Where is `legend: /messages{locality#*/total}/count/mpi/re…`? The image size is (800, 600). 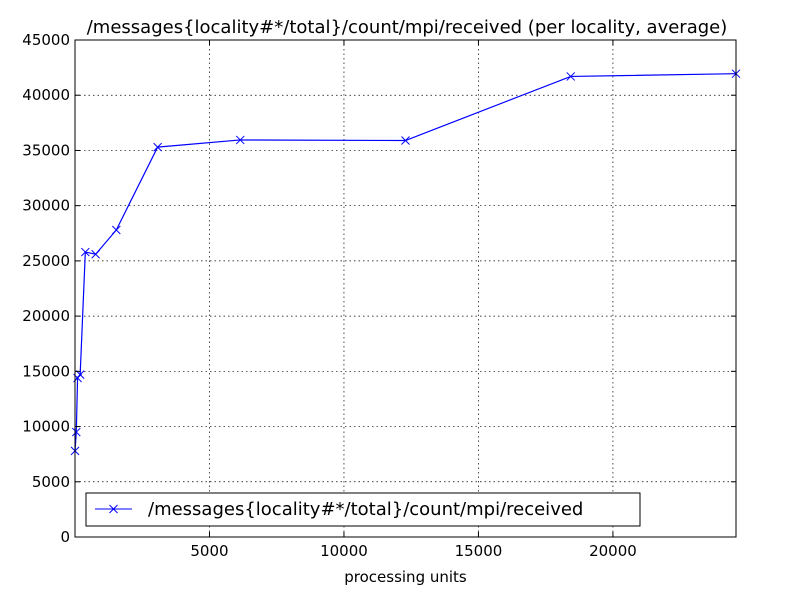
legend: /messages{locality#*/total}/count/mpi/re… is located at coordinates (363, 509).